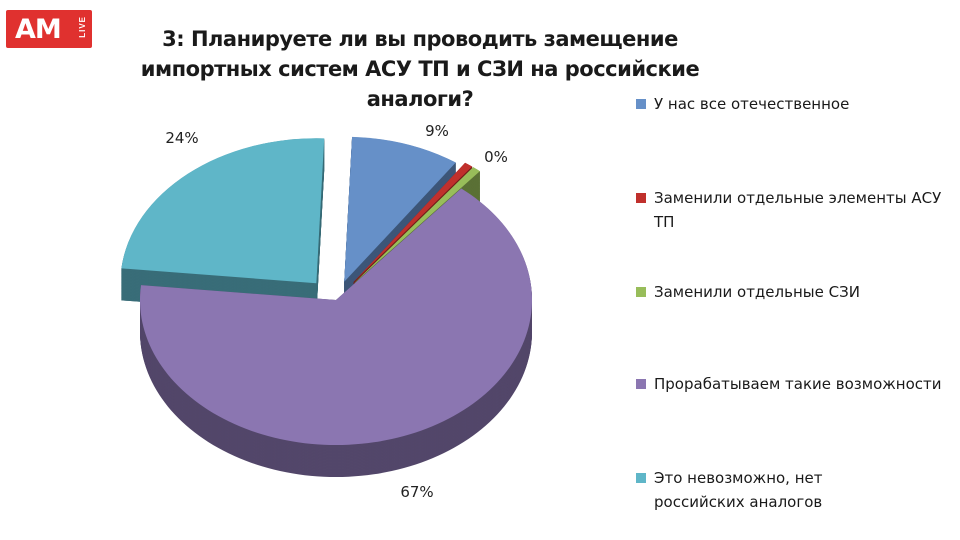  I want to click on legend-item-impossible: Это невозможно, нет российских аналогов, so click(771, 490).